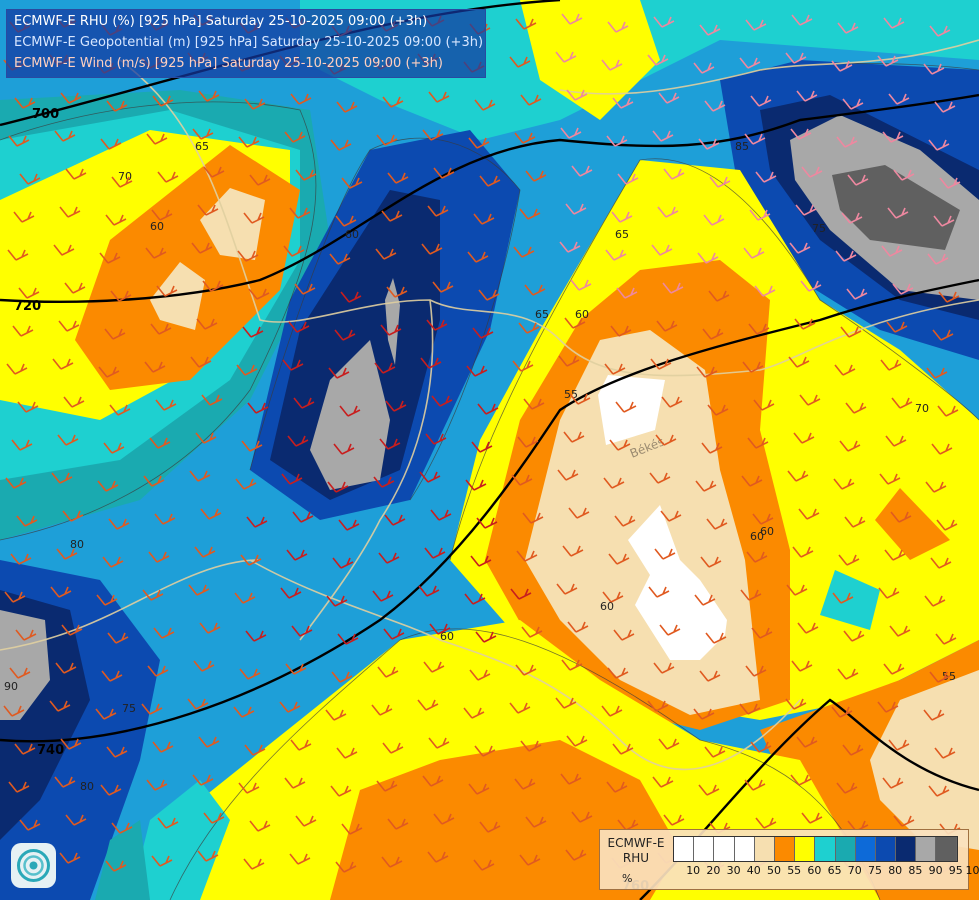 This screenshot has width=979, height=900. Describe the element at coordinates (819, 228) in the screenshot. I see `rhu-contour-label: 75` at that location.